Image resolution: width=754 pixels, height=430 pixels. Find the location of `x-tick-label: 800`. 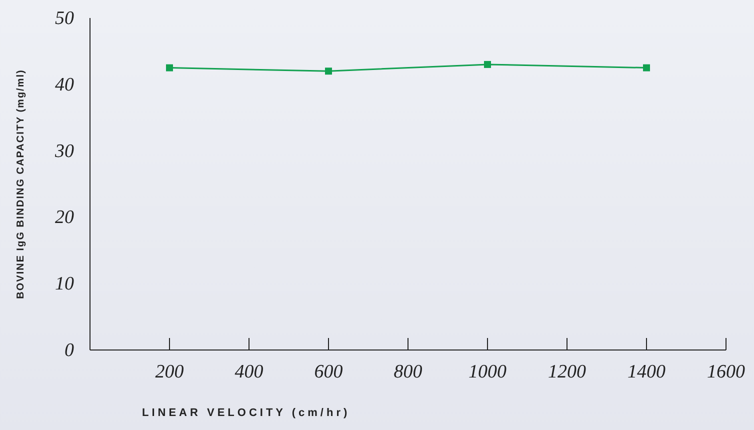

x-tick-label: 800 is located at coordinates (408, 371).